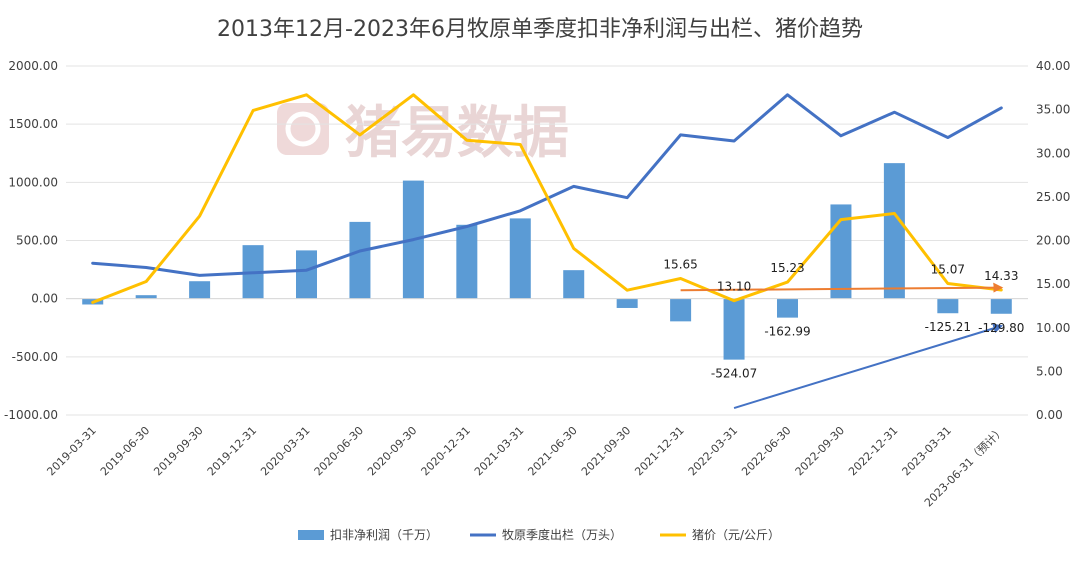 Image resolution: width=1080 pixels, height=564 pixels. I want to click on annotation-arrows, so click(842, 345).